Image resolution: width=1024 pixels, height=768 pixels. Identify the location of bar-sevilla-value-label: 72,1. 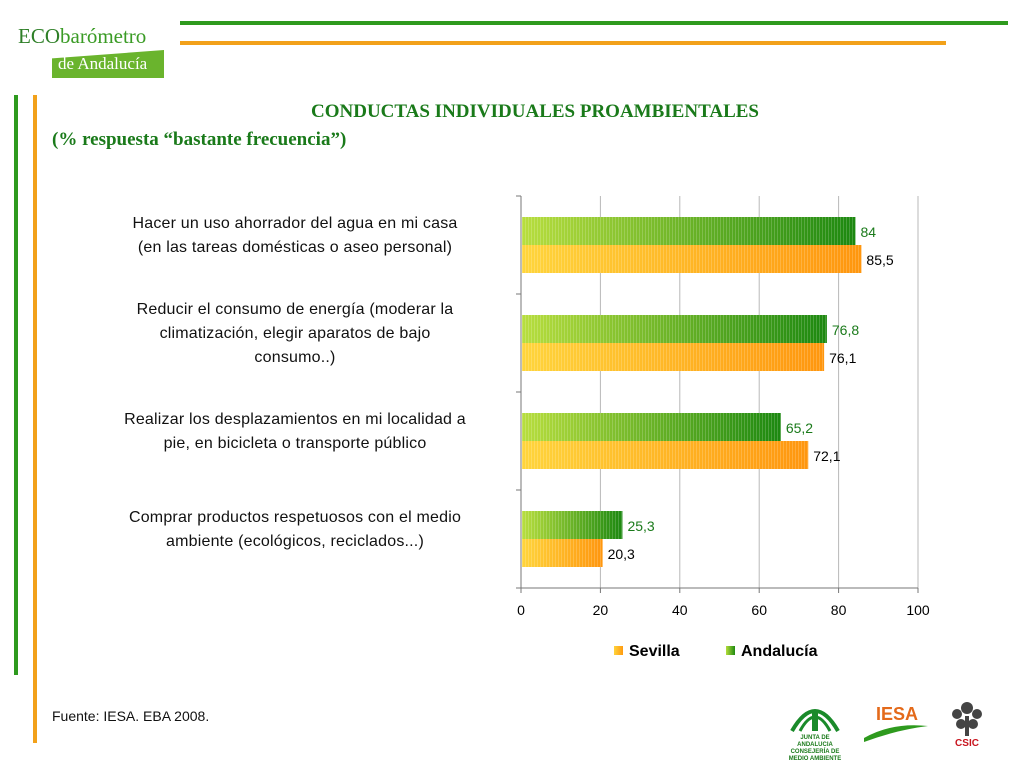
(826, 456).